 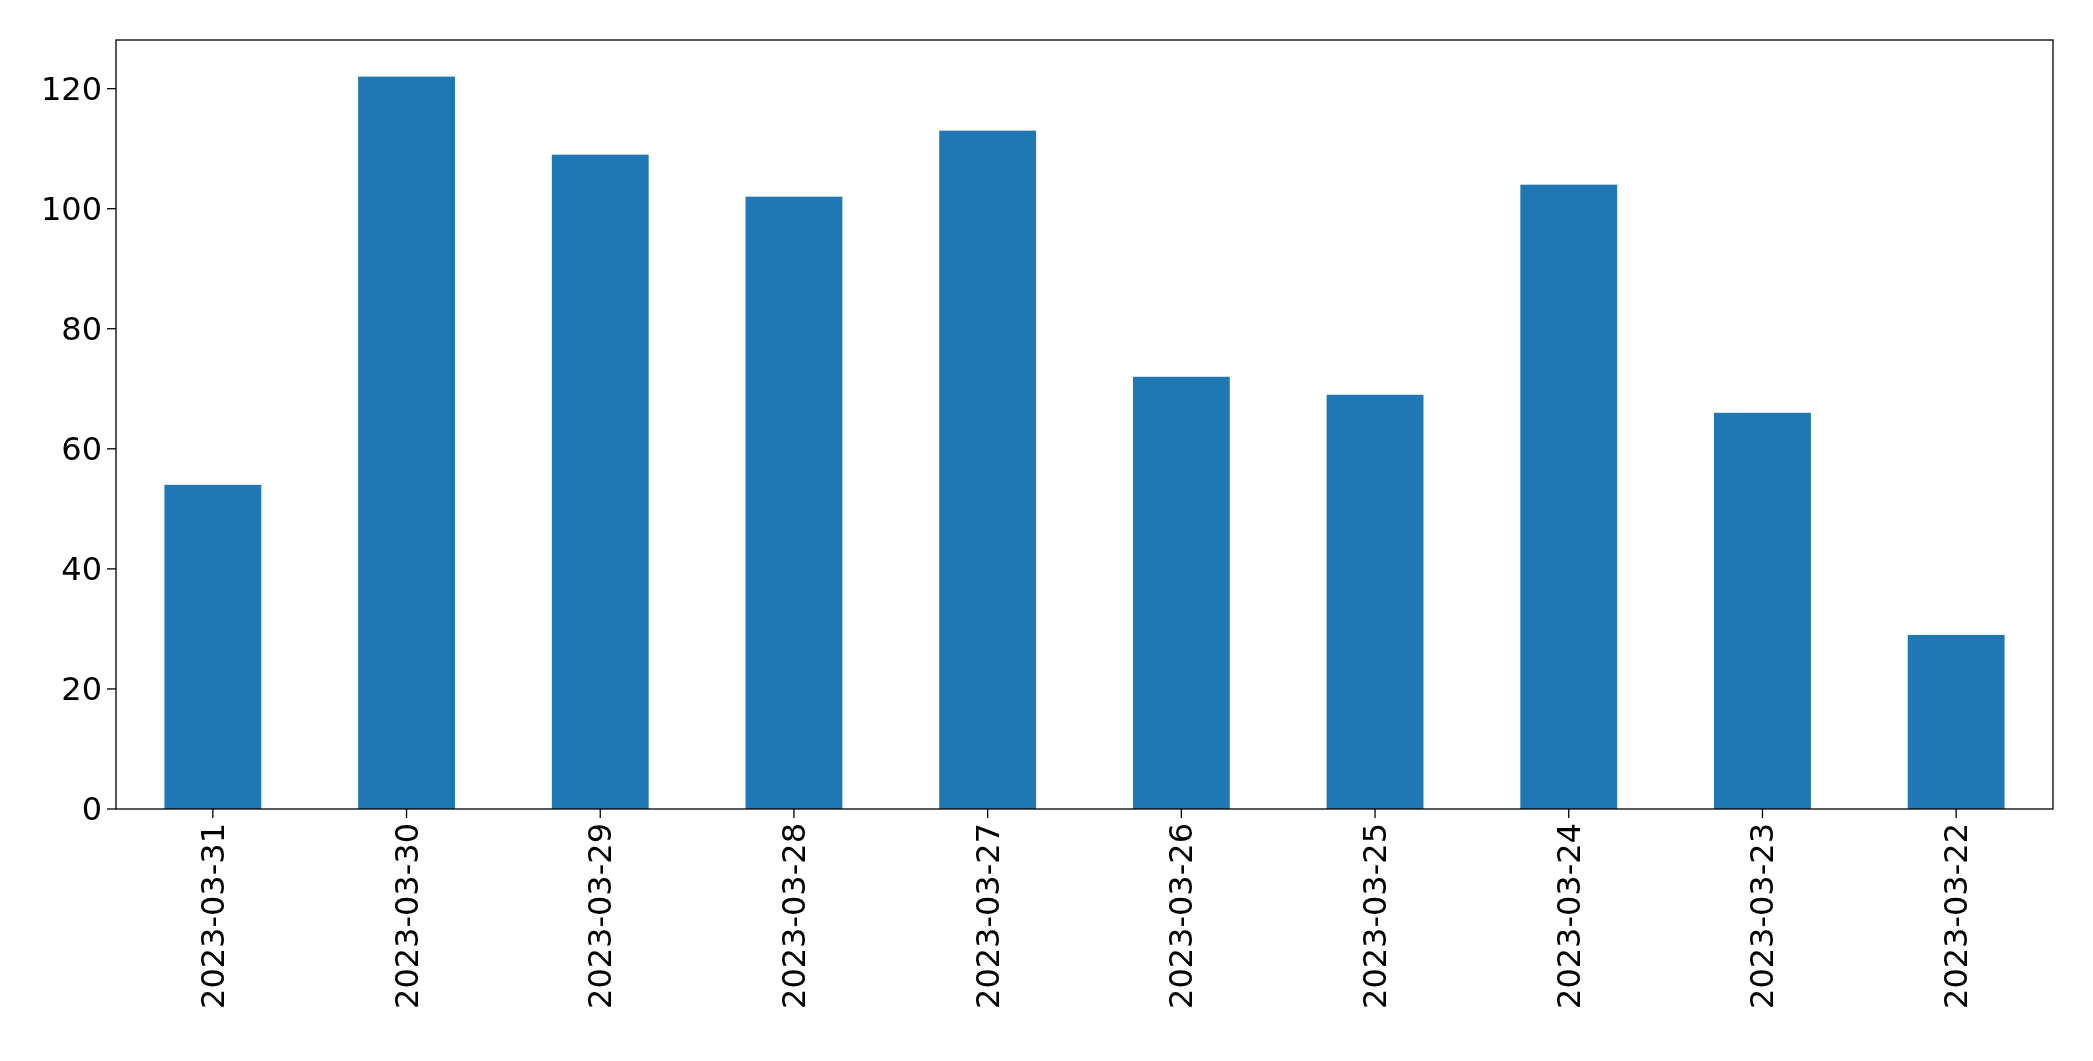 I want to click on x-tick-label: 2023-03-31, so click(x=212, y=916).